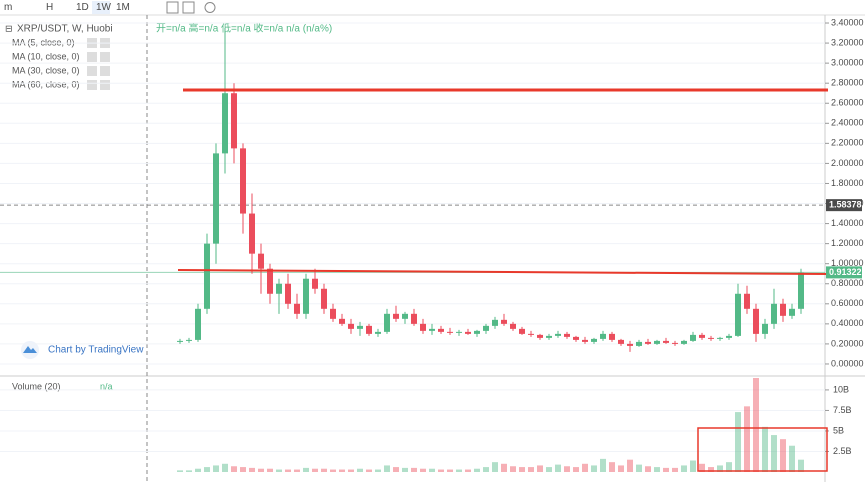  Describe the element at coordinates (847, 83) in the screenshot. I see `y-tick-label: 2.80000` at that location.